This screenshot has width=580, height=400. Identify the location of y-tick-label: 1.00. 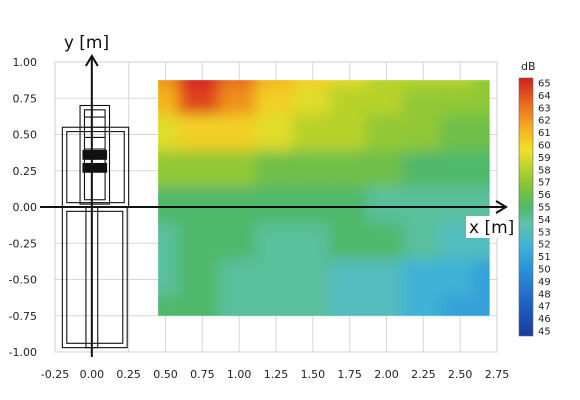
(25, 62).